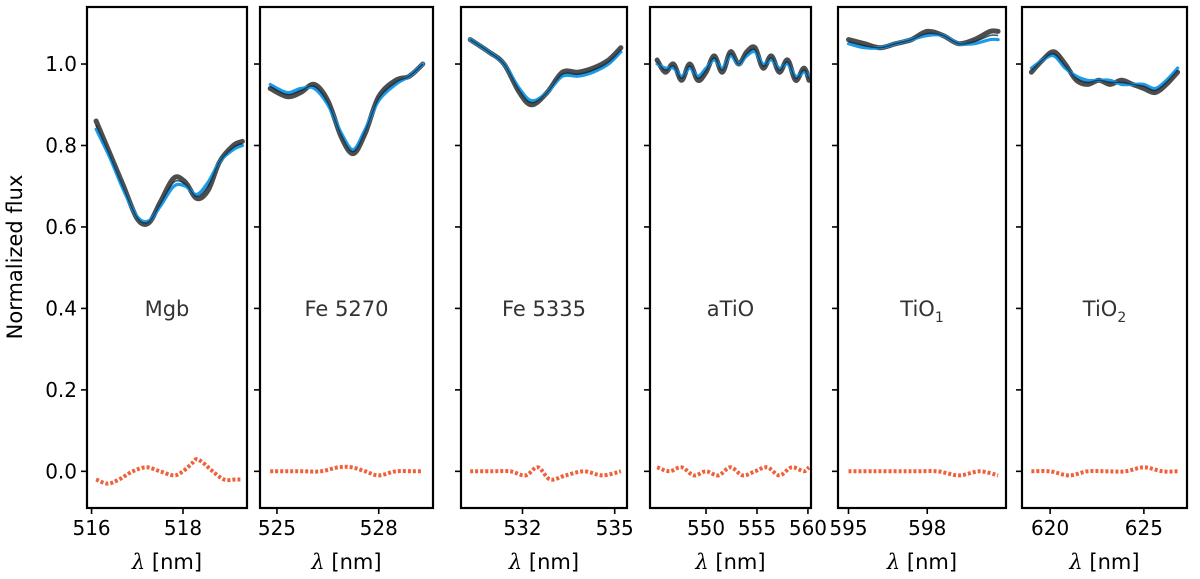 Image resolution: width=1200 pixels, height=579 pixels. I want to click on y-tick-label: 0.0, so click(61, 471).